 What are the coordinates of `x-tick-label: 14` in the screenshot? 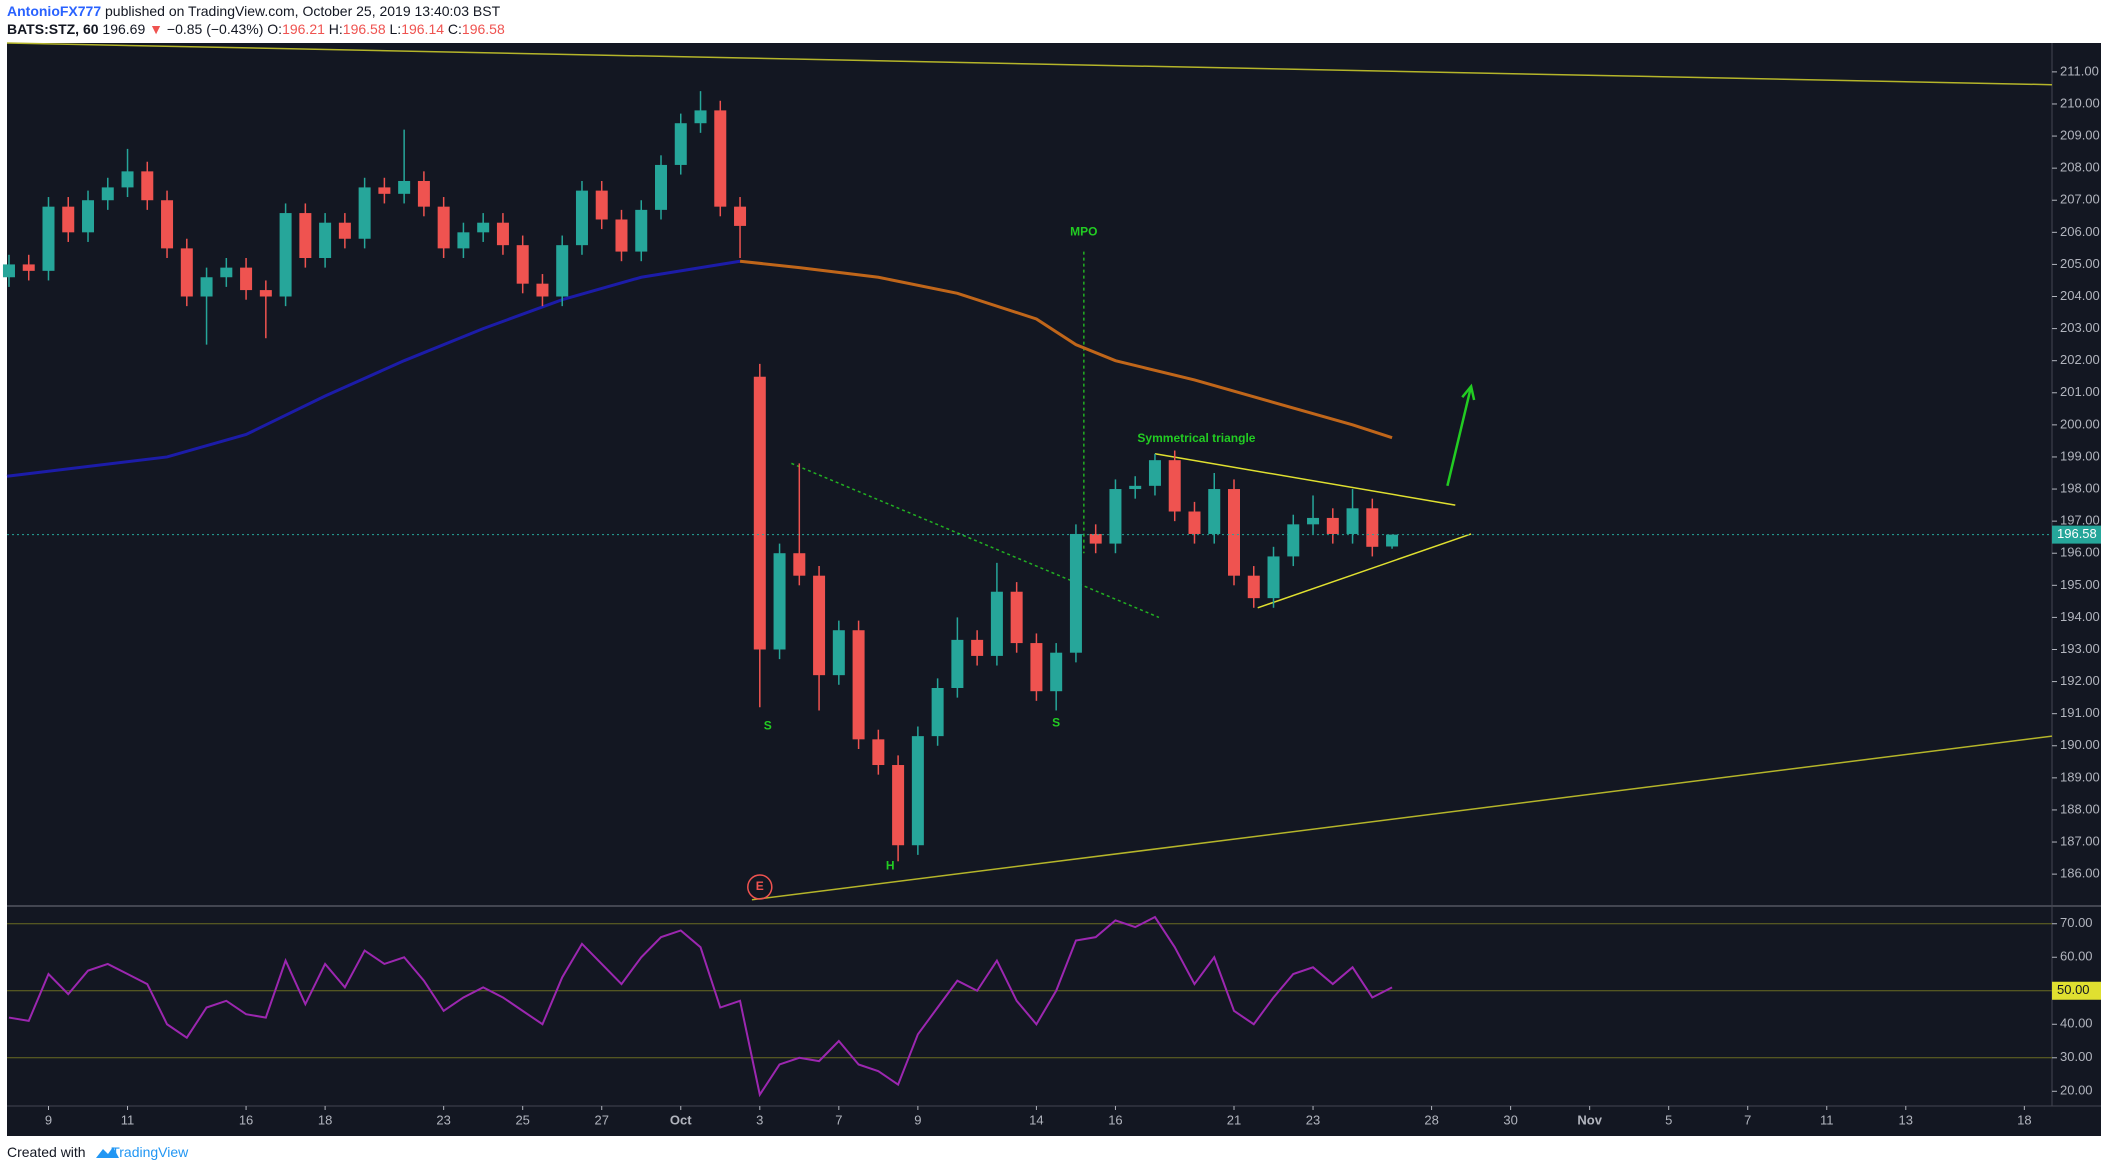 It's located at (1036, 1119).